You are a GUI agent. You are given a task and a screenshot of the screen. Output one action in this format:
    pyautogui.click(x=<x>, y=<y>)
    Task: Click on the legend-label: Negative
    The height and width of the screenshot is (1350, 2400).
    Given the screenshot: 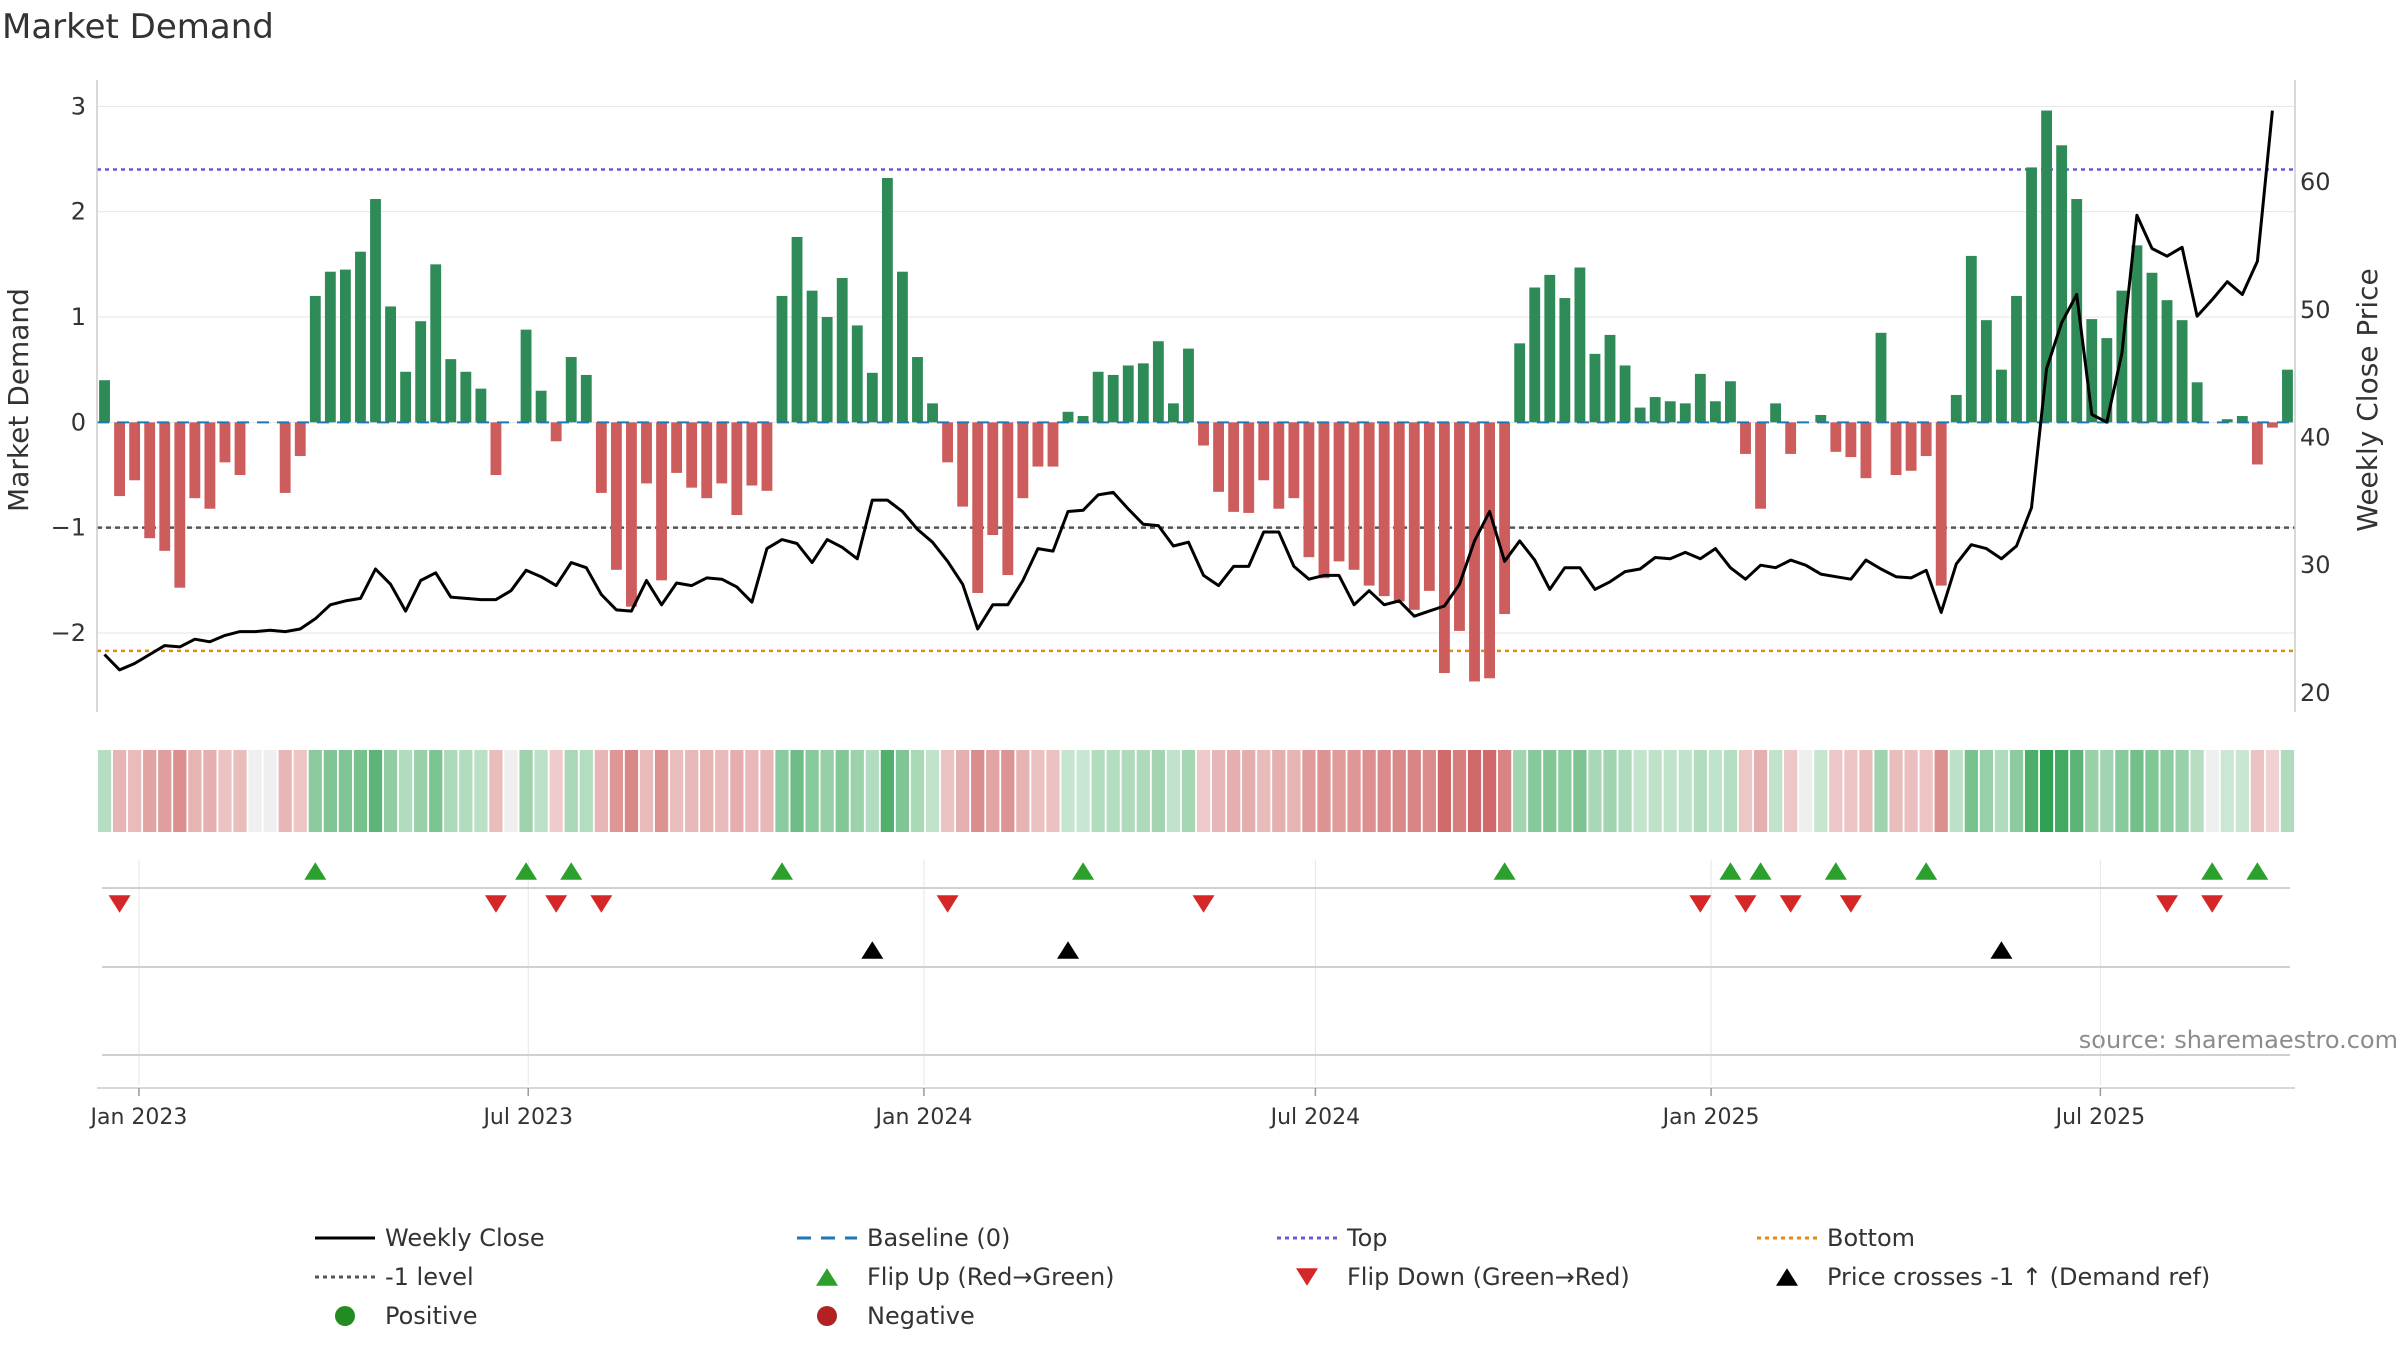 What is the action you would take?
    pyautogui.click(x=921, y=1316)
    